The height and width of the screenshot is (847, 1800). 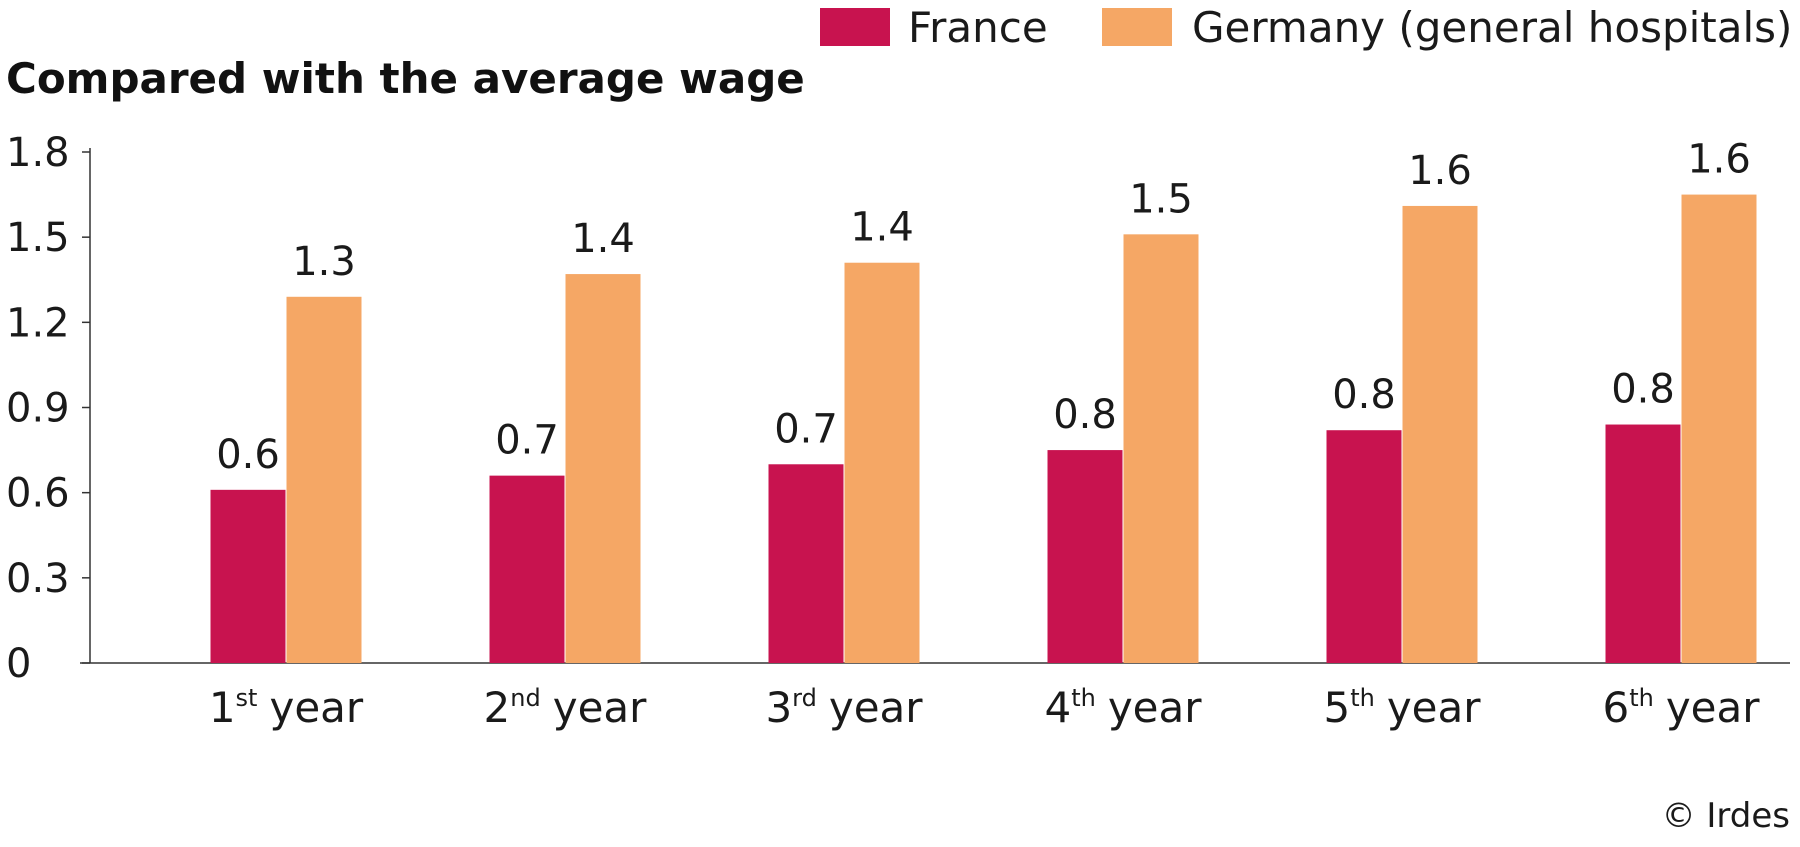 What do you see at coordinates (978, 27) in the screenshot?
I see `legend-label-france: France` at bounding box center [978, 27].